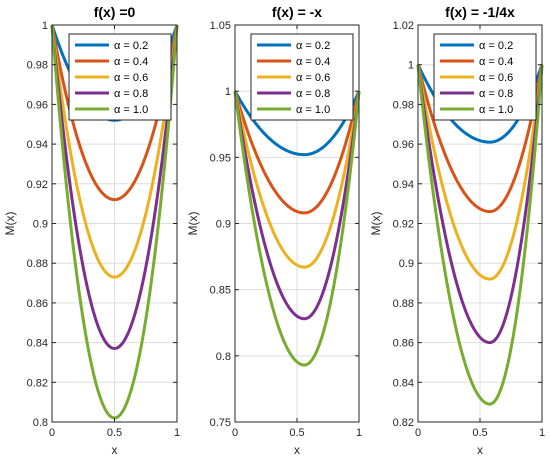 This screenshot has width=550, height=463. Describe the element at coordinates (297, 12) in the screenshot. I see `chart-title: f(x) = -x` at that location.